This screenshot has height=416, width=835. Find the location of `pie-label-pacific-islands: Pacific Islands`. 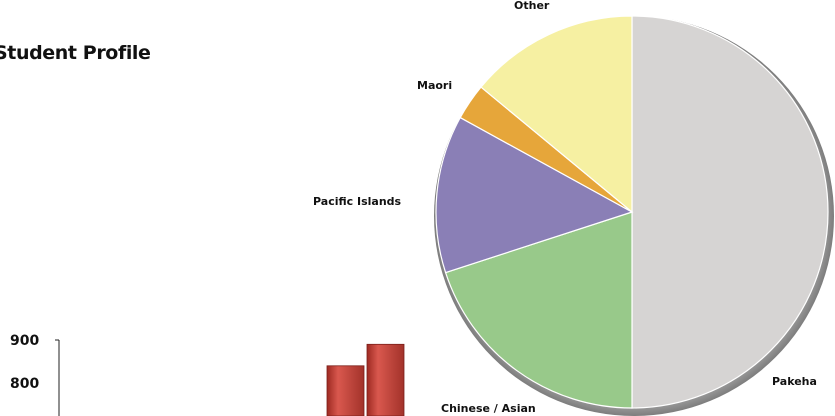

pie-label-pacific-islands: Pacific Islands is located at coordinates (357, 201).